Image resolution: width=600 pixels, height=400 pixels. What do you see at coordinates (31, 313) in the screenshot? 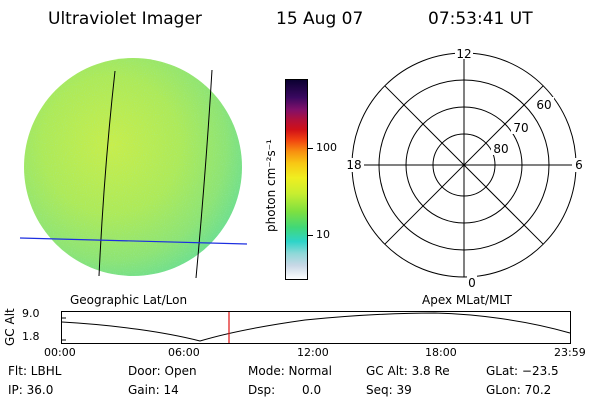
I see `alt-ytick-high: 9.0` at bounding box center [31, 313].